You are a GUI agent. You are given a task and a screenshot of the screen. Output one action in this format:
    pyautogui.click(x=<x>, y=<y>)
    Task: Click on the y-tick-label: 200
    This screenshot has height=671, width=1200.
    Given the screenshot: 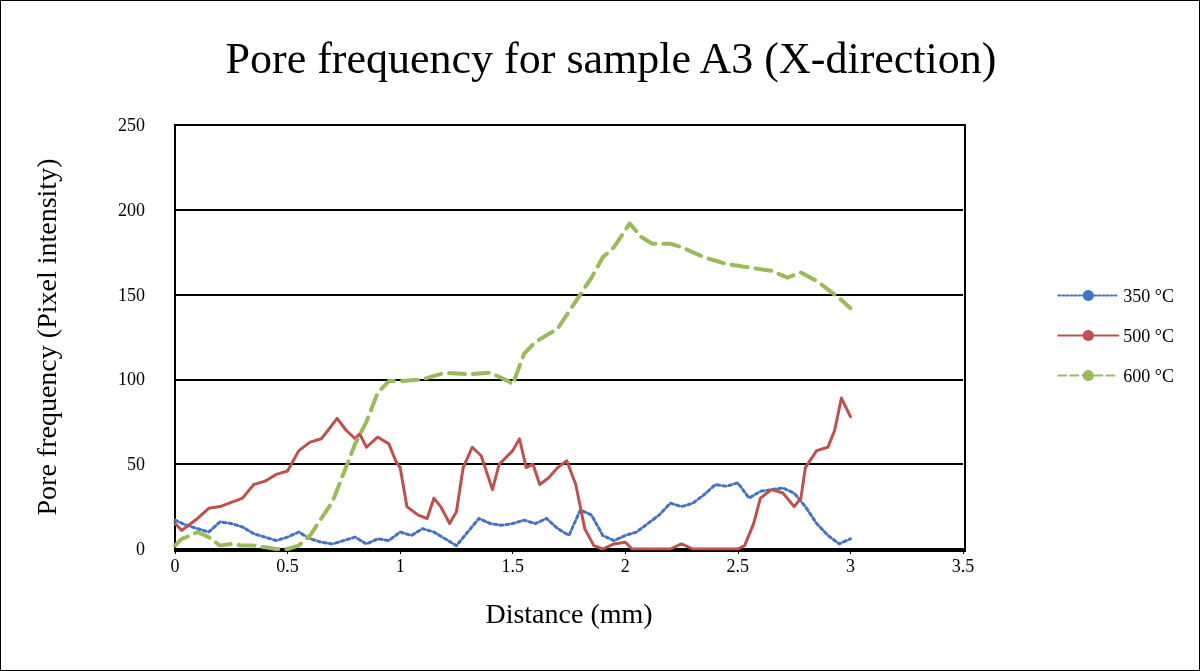 What is the action you would take?
    pyautogui.click(x=131, y=209)
    